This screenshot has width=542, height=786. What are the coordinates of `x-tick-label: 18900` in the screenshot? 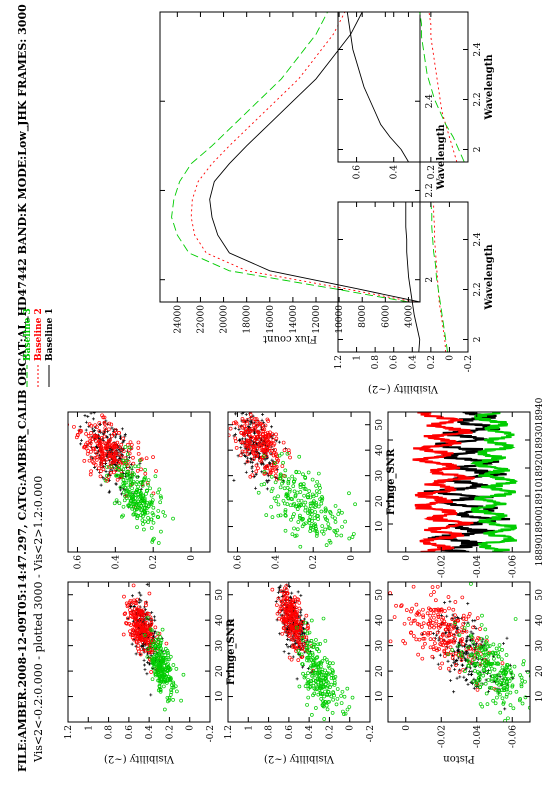 It's located at (538, 523).